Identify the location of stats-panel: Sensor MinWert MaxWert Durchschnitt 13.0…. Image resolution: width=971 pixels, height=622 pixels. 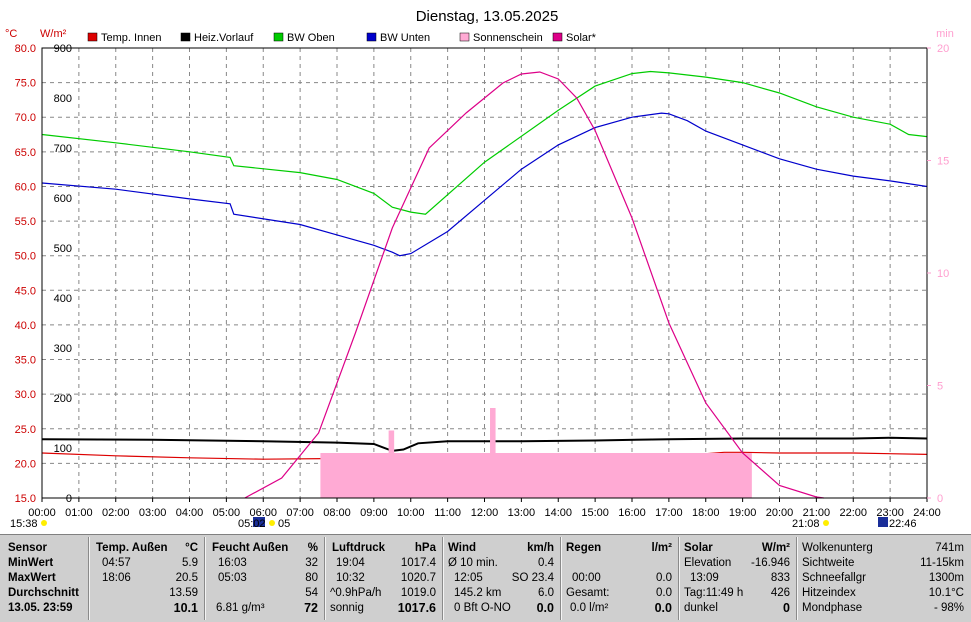
(485, 578).